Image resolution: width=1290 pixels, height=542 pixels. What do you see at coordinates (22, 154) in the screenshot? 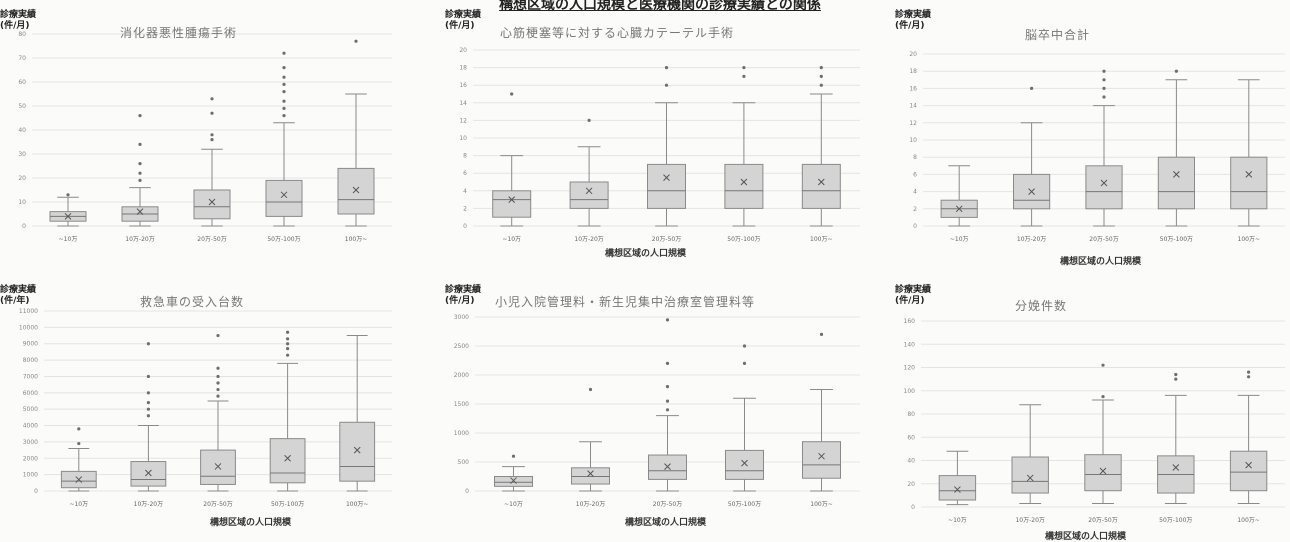
I see `y-tick-label: 30` at bounding box center [22, 154].